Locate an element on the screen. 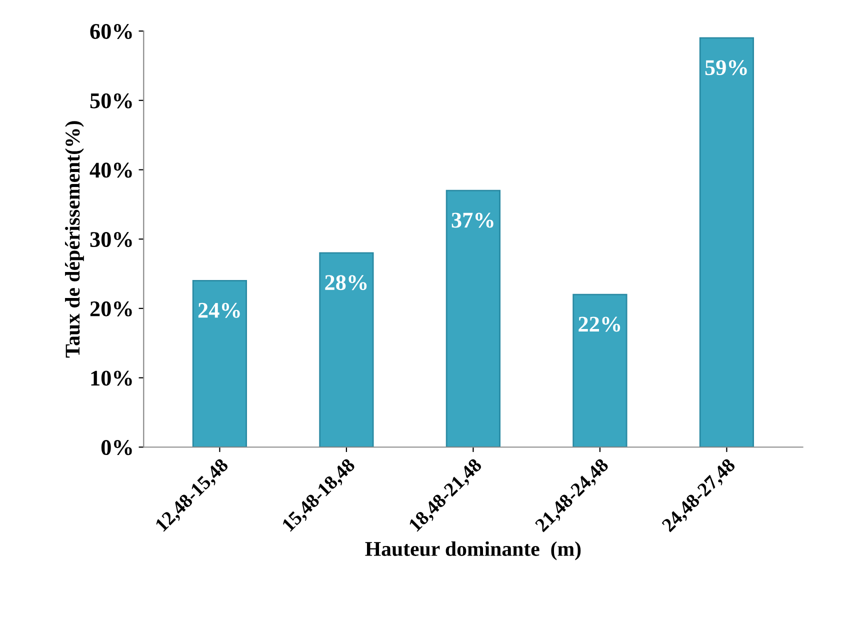  y-tick-label: 40% is located at coordinates (111, 170).